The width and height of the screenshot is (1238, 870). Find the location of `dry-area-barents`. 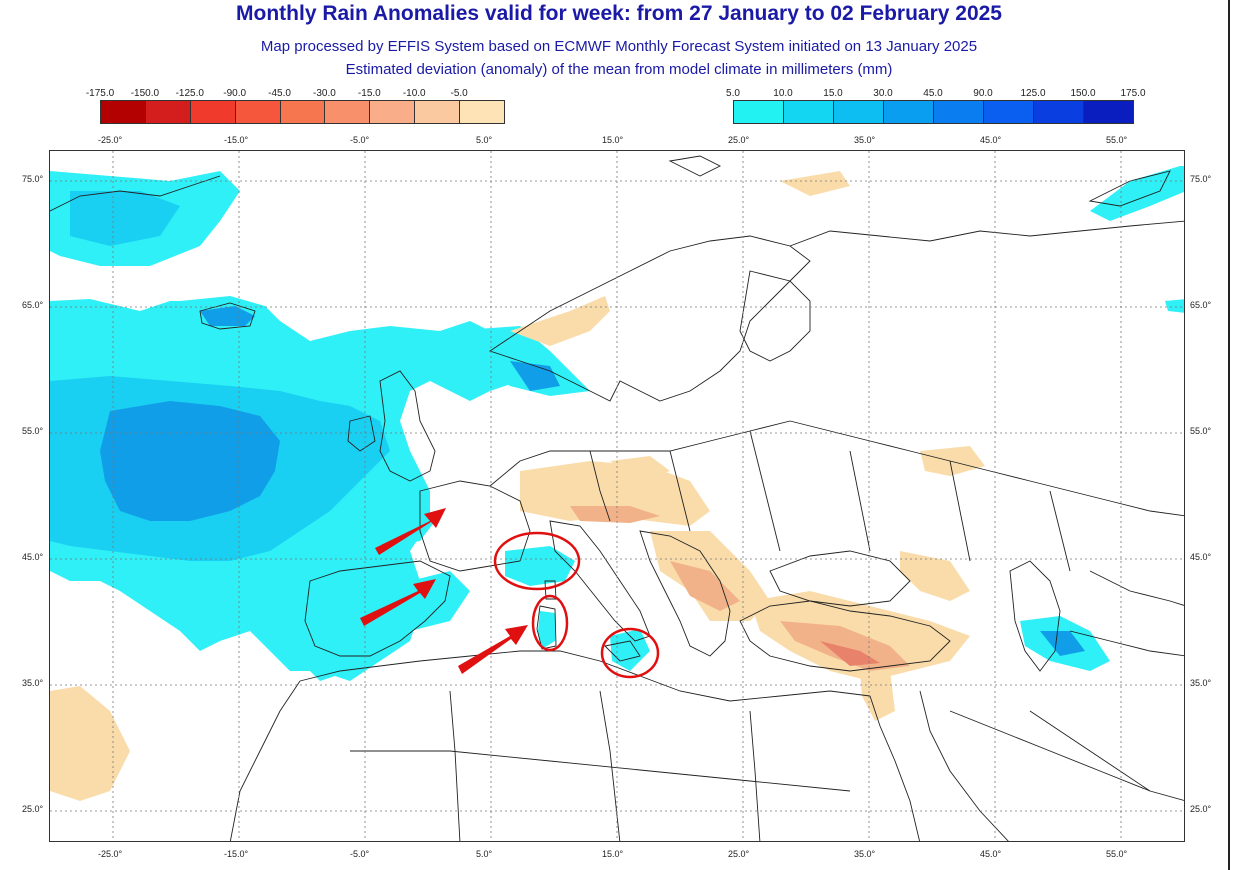

dry-area-barents is located at coordinates (815, 183).